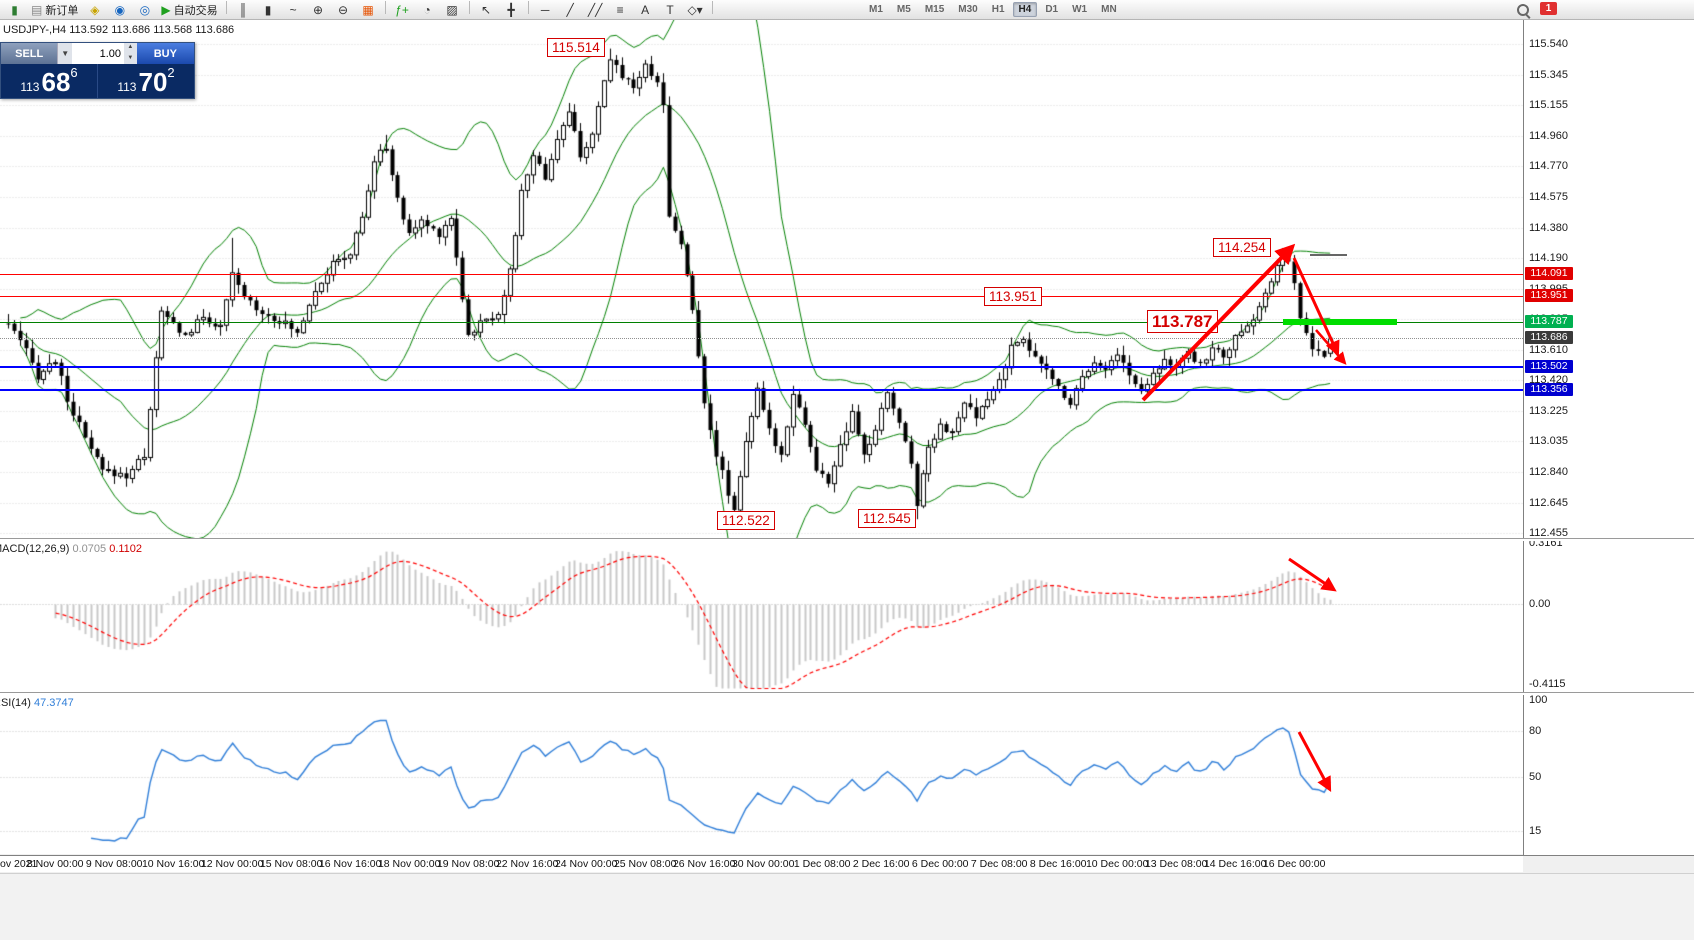  What do you see at coordinates (1058, 864) in the screenshot?
I see `time-axis-label: 8 Dec 16:00` at bounding box center [1058, 864].